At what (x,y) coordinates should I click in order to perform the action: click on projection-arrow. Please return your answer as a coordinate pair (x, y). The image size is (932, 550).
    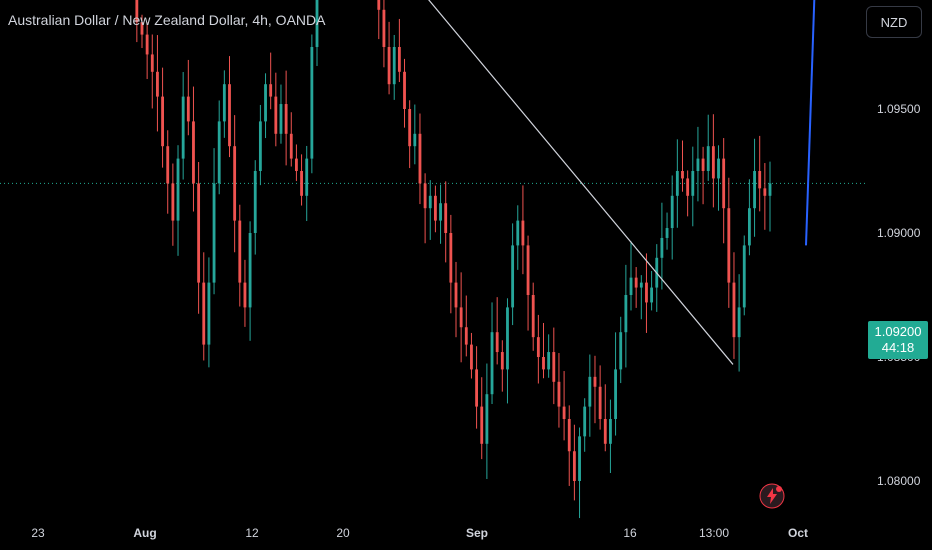
    Looking at the image, I should click on (814, 123).